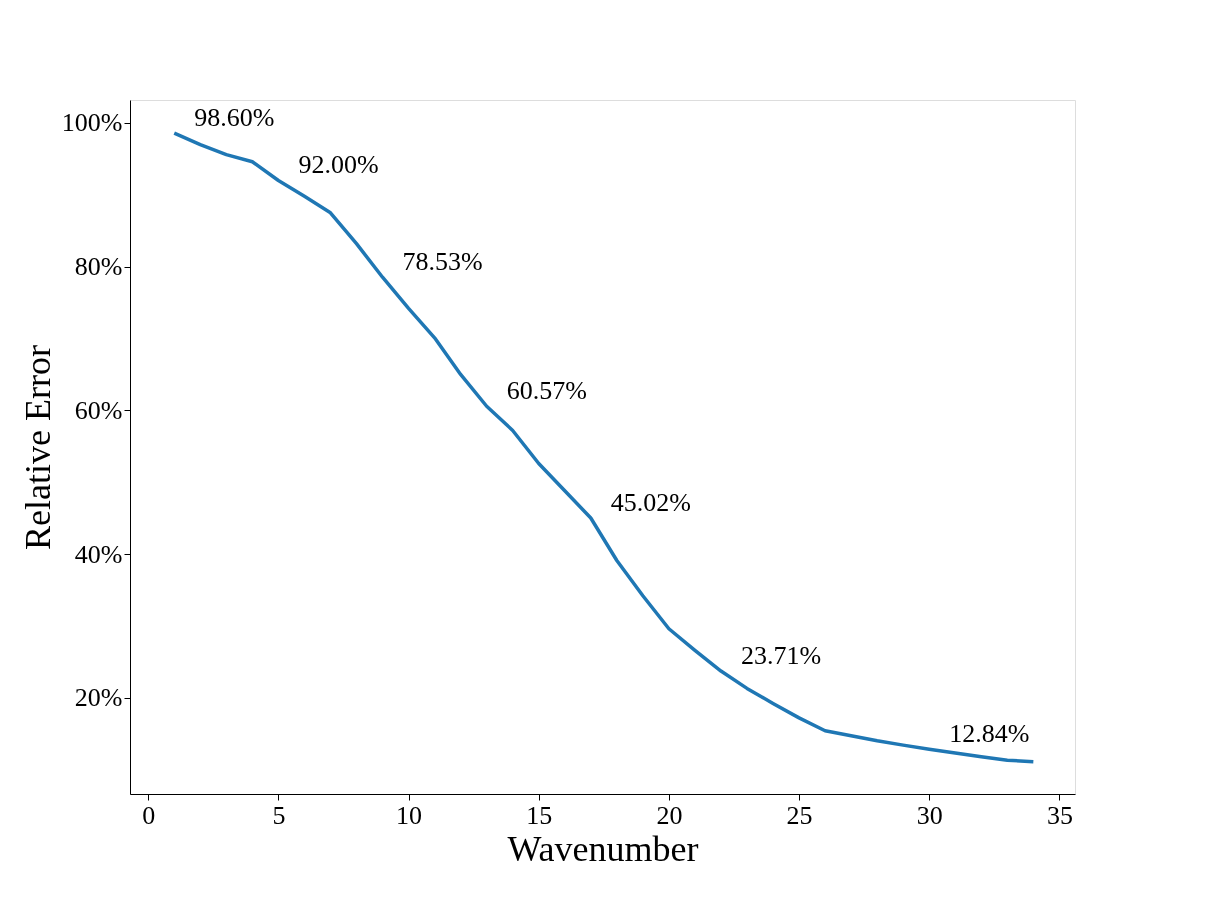 The image size is (1223, 903). Describe the element at coordinates (98, 267) in the screenshot. I see `y-tick-label: 80%` at that location.